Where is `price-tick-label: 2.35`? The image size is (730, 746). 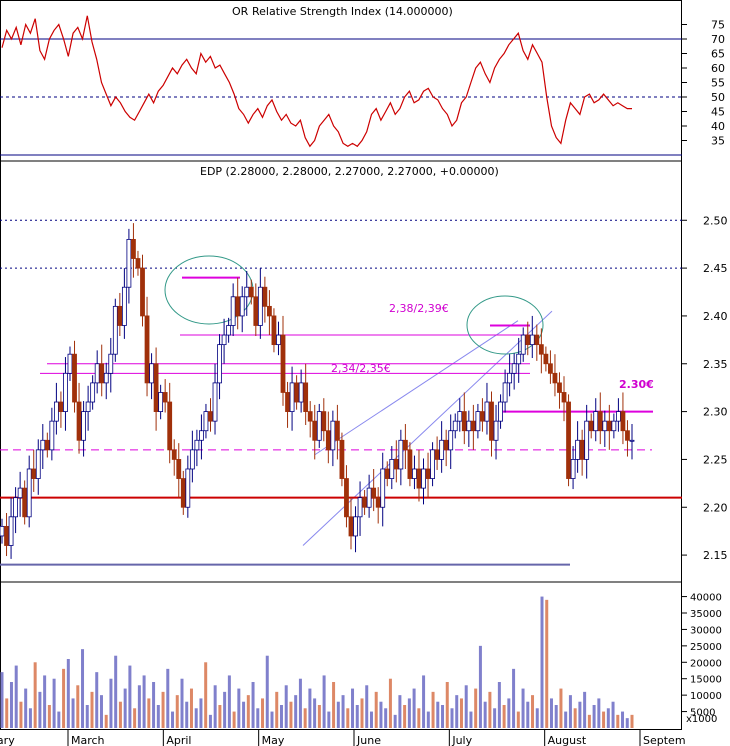 price-tick-label: 2.35 is located at coordinates (715, 364).